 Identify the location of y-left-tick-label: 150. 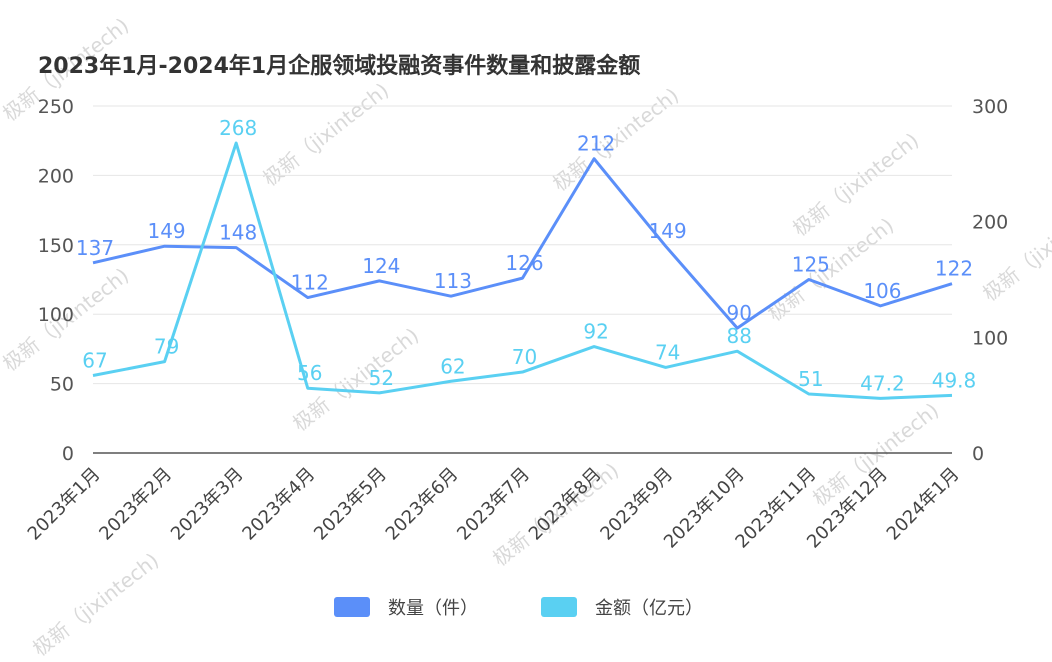
(56, 246).